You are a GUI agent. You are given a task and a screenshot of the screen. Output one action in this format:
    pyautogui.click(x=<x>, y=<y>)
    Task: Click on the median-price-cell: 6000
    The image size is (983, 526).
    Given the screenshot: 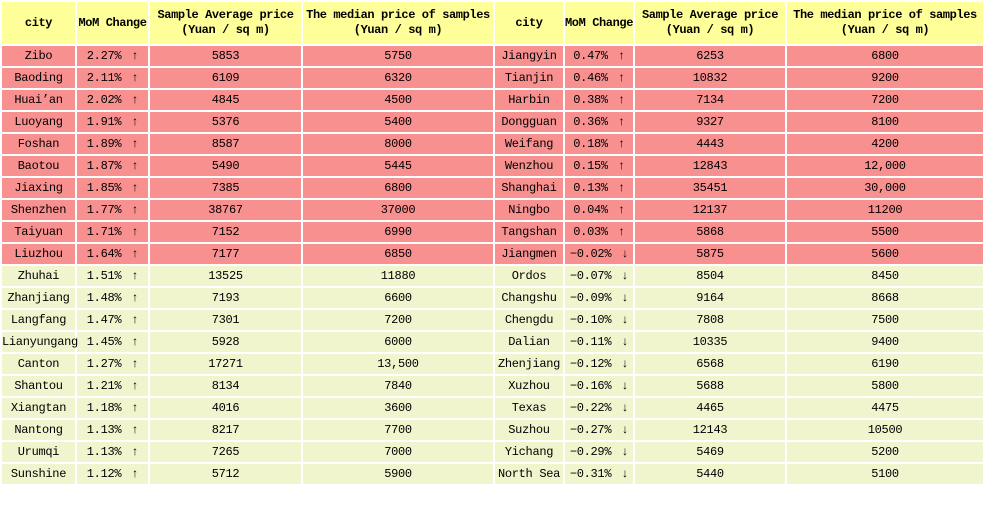 What is the action you would take?
    pyautogui.click(x=398, y=342)
    